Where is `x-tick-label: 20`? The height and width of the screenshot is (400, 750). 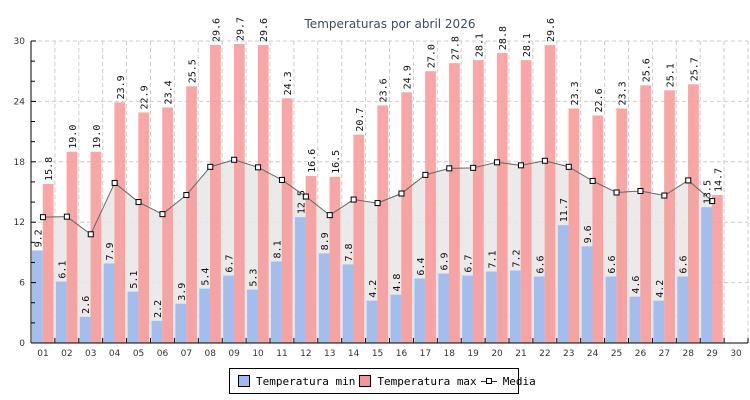 x-tick-label: 20 is located at coordinates (497, 354).